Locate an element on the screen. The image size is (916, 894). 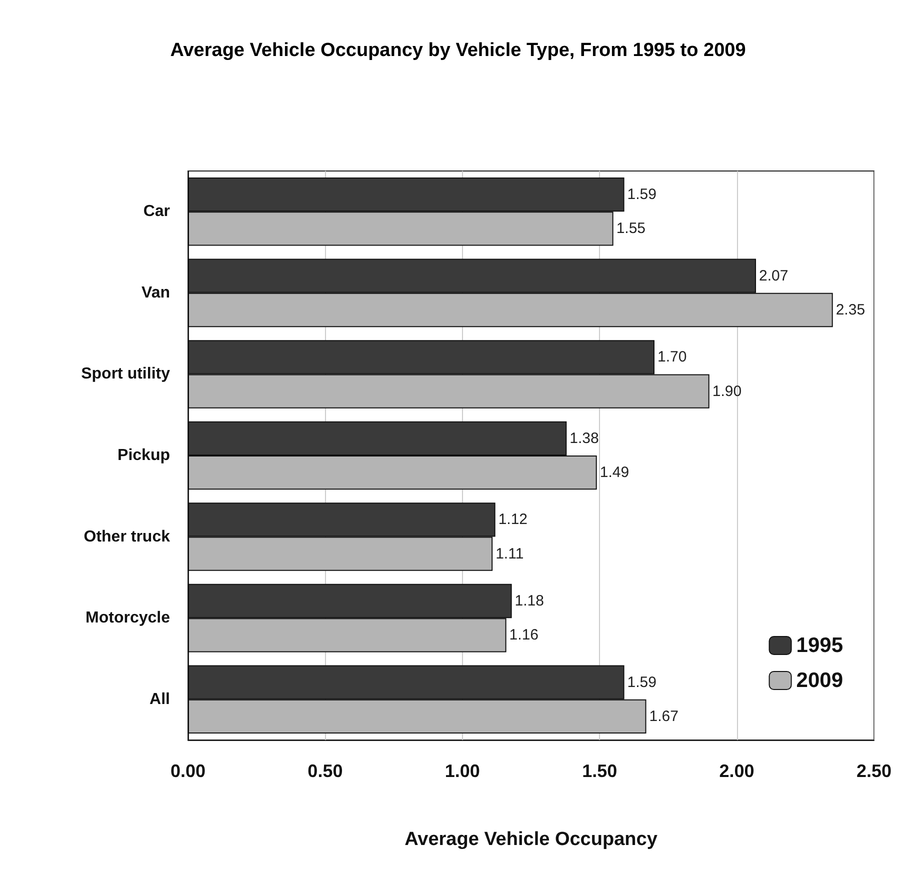
y-tick-label: All is located at coordinates (160, 699).